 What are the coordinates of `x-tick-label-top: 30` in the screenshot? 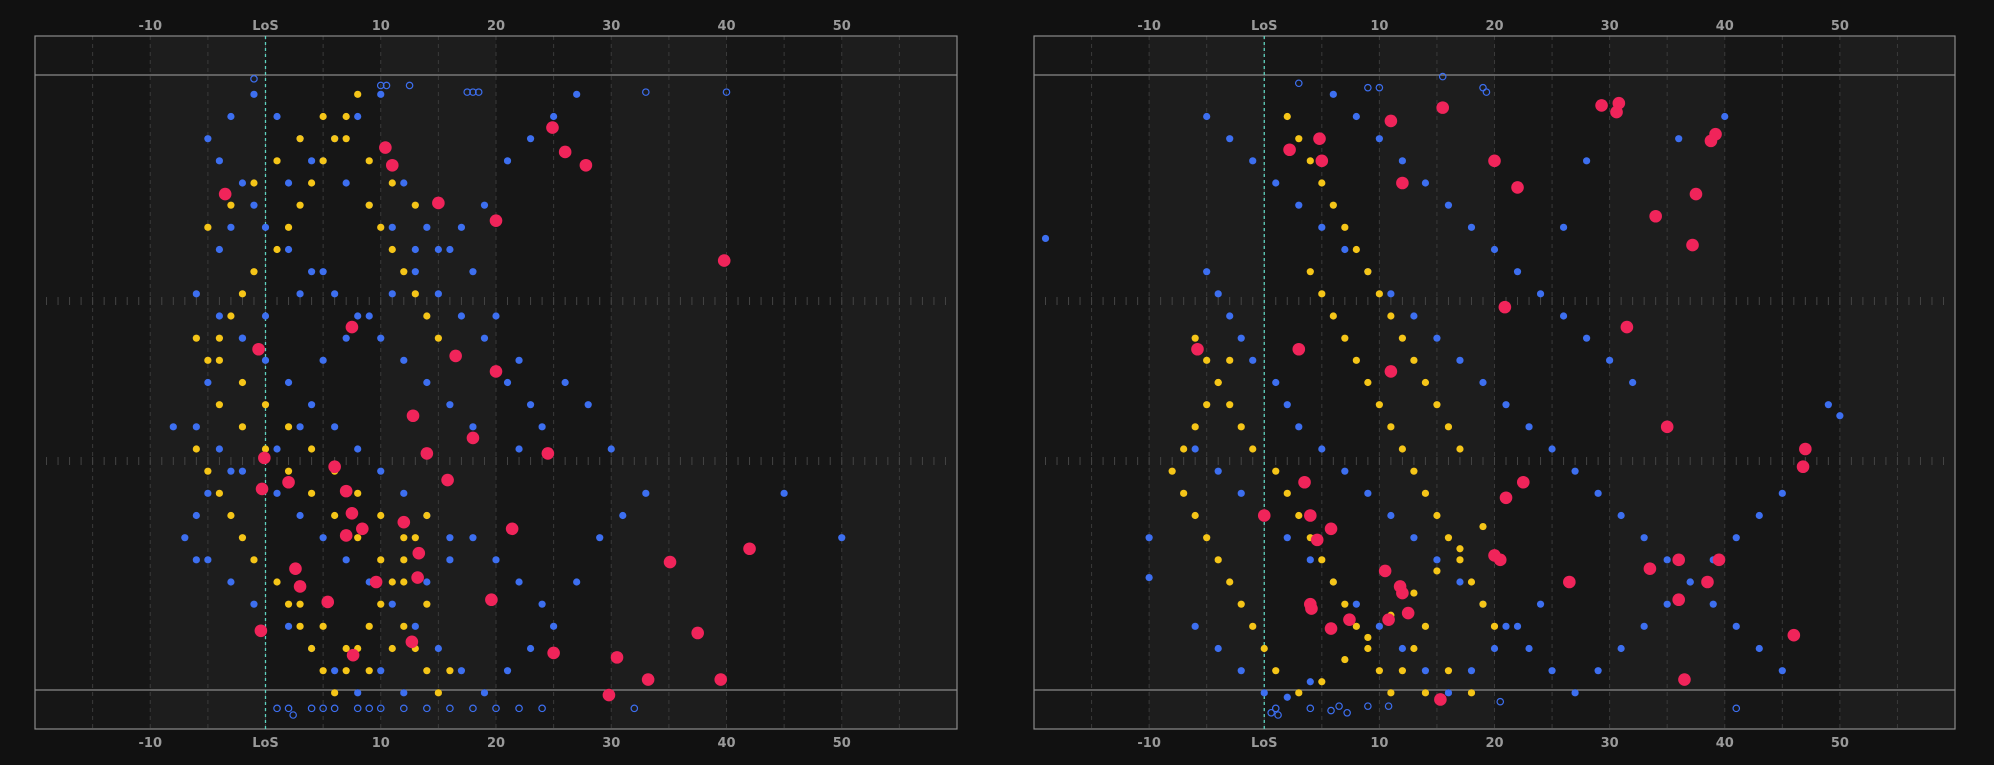 It's located at (611, 26).